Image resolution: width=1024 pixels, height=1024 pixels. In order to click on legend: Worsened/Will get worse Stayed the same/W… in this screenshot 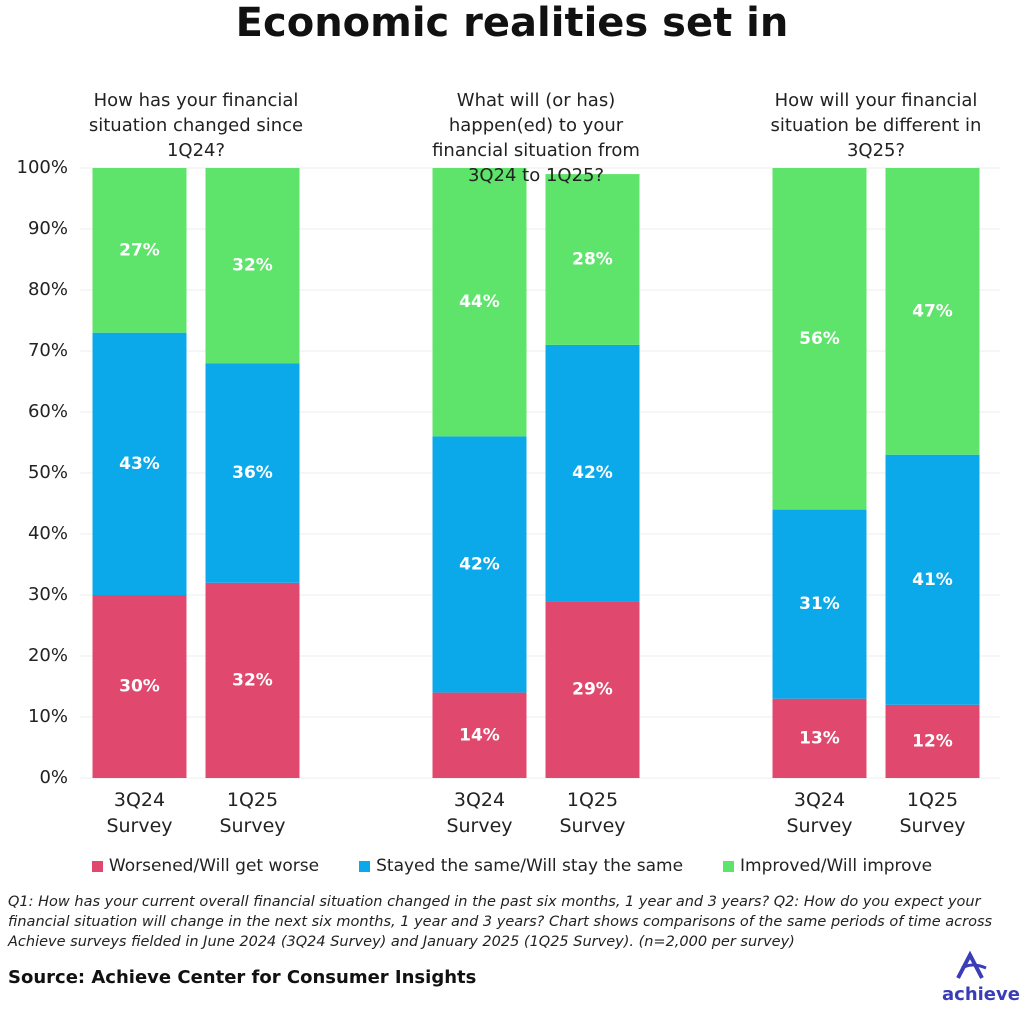, I will do `click(512, 866)`.